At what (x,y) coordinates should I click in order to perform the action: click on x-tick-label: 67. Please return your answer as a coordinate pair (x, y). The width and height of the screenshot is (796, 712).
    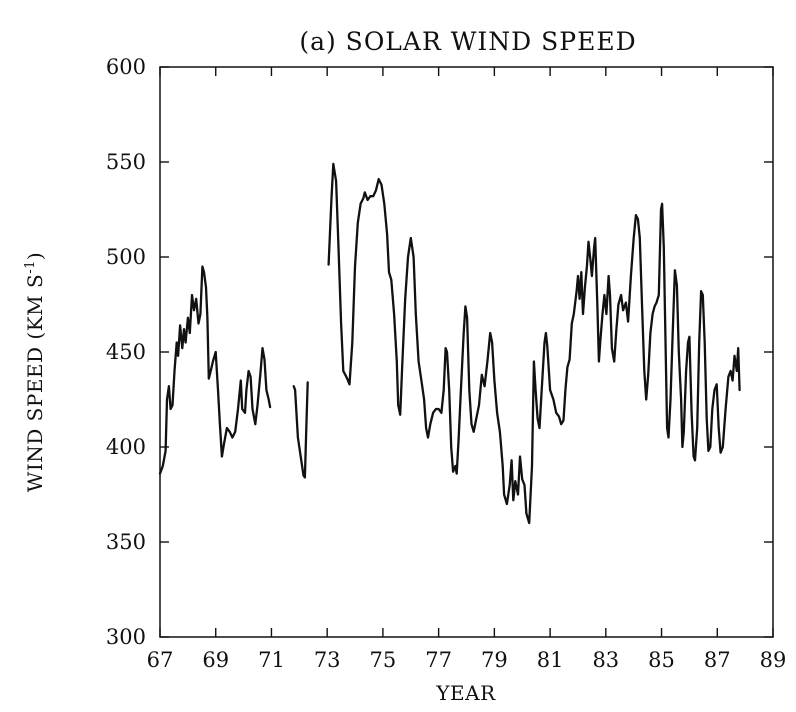
    Looking at the image, I should click on (160, 660).